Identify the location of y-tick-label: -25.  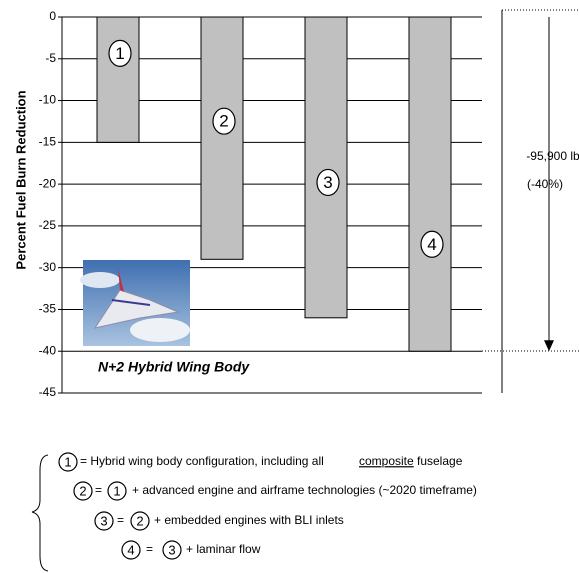
(48, 225).